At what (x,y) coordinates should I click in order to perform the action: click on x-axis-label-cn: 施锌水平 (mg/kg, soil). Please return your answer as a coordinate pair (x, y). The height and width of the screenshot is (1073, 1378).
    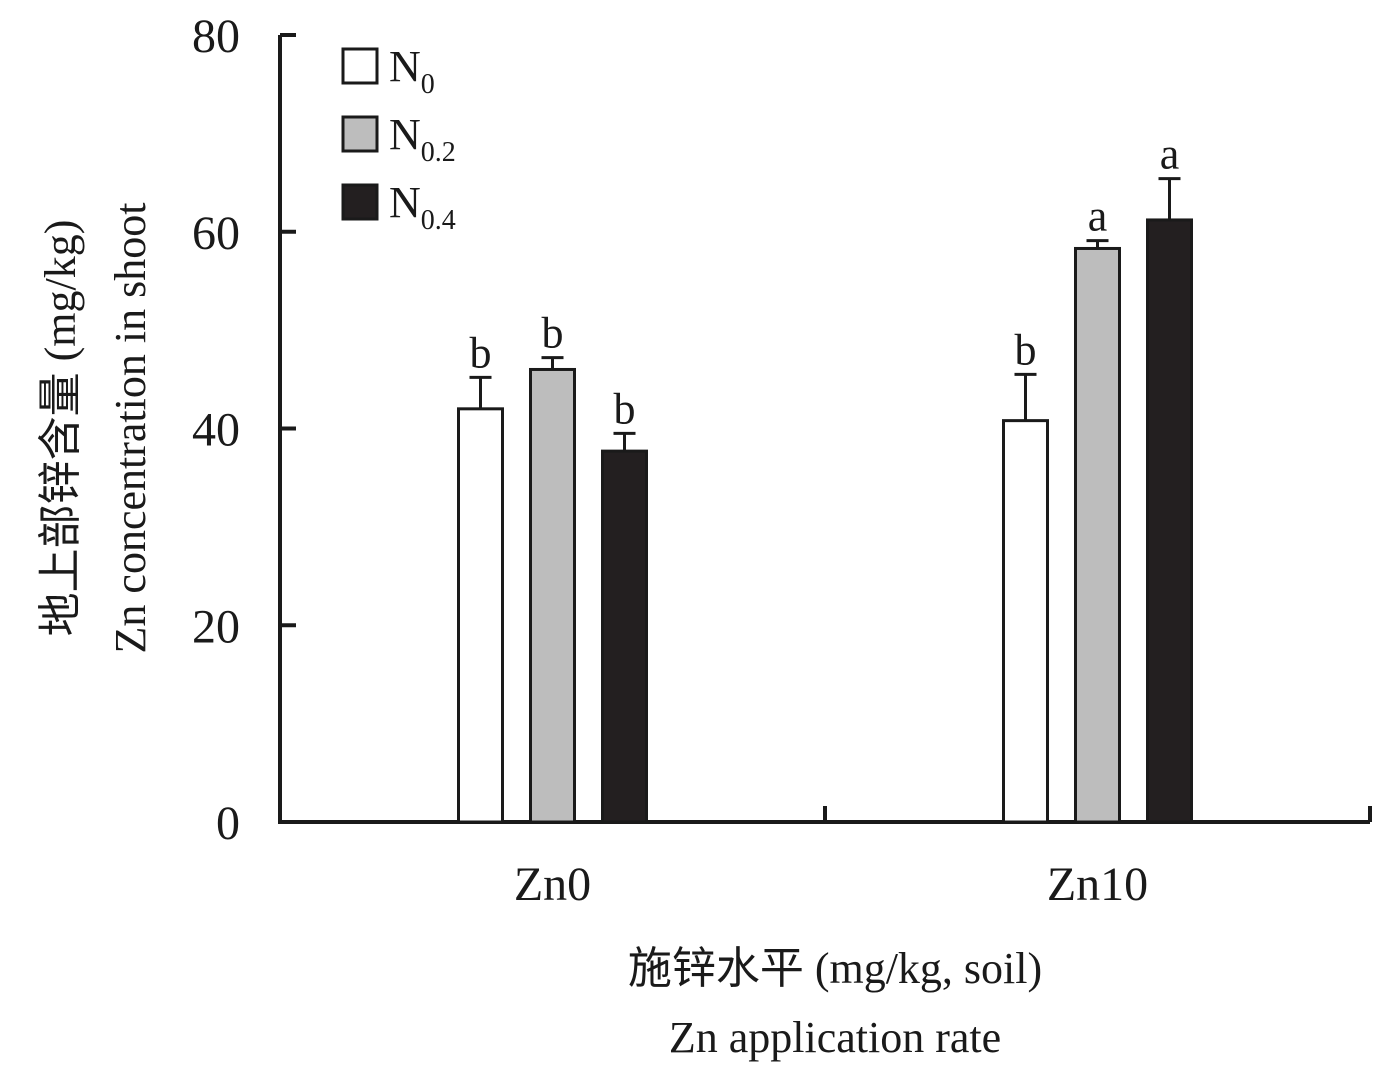
    Looking at the image, I should click on (835, 968).